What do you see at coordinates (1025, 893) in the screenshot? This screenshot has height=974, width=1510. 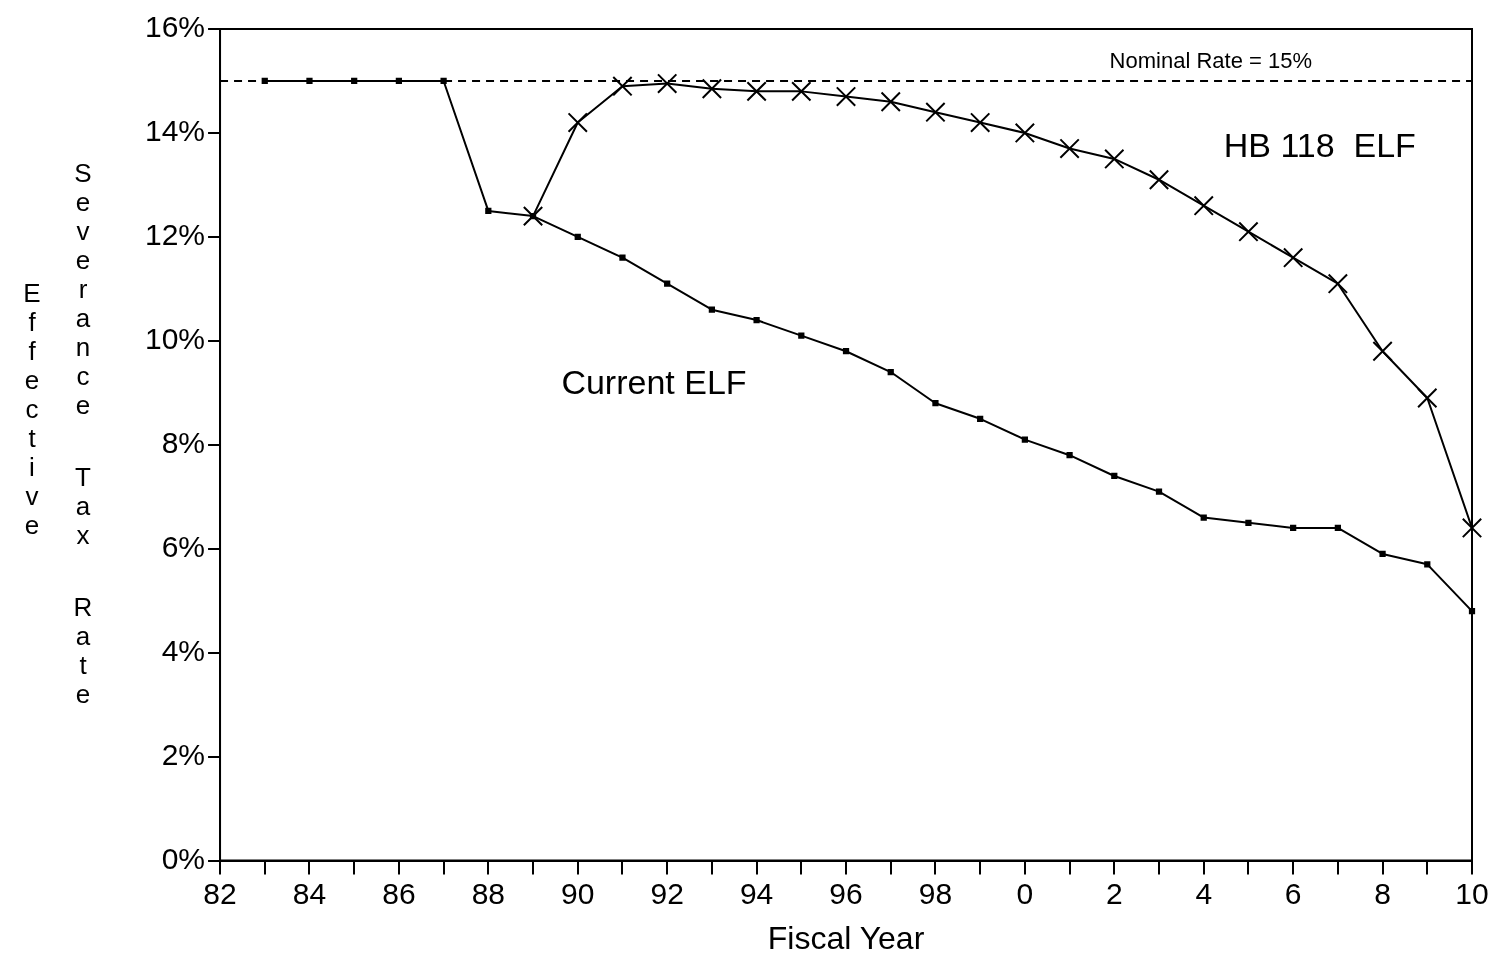 I see `x-tick-label: 0` at bounding box center [1025, 893].